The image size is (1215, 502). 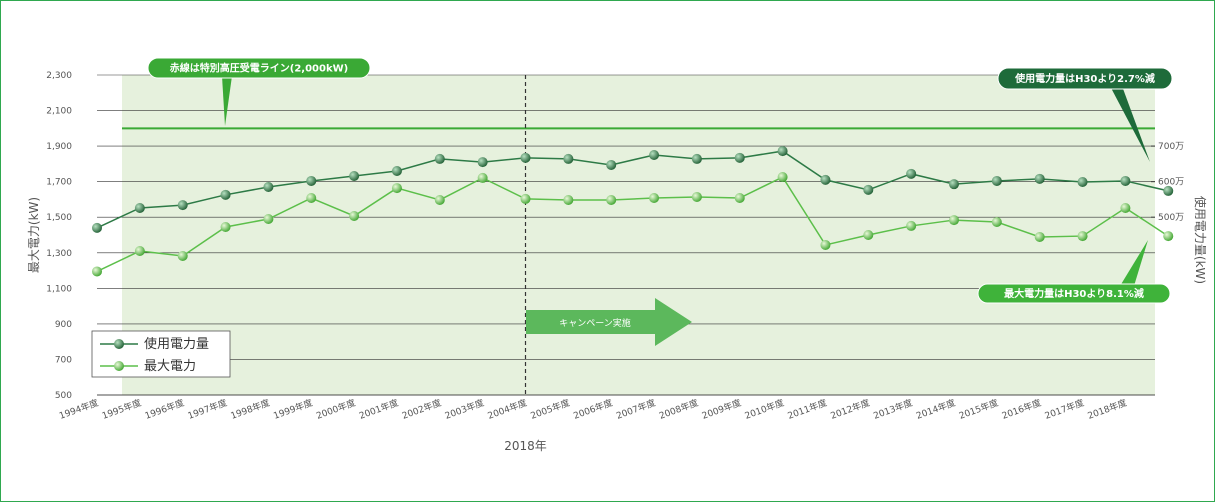 What do you see at coordinates (525, 446) in the screenshot?
I see `x-axis-label: 2018年` at bounding box center [525, 446].